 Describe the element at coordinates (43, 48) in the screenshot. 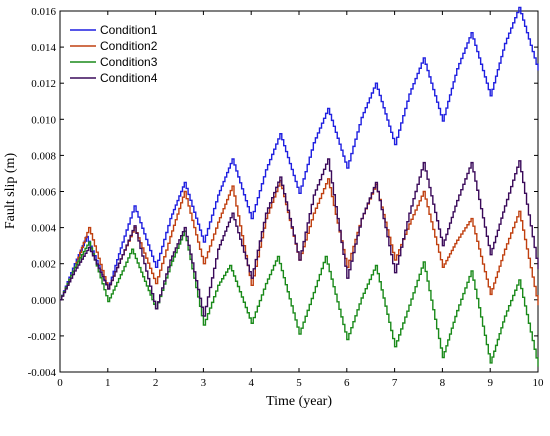

I see `y-tick-label: 0.014` at that location.